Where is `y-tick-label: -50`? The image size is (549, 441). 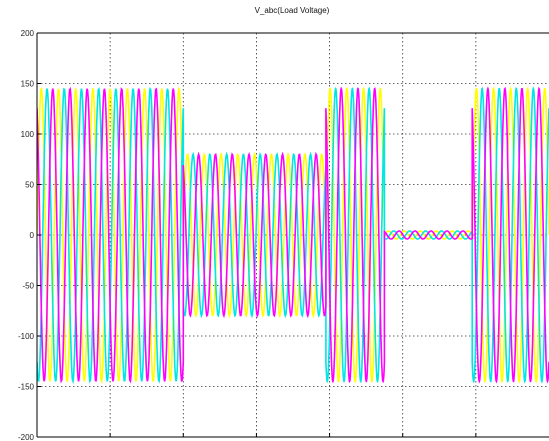
y-tick-label: -50 is located at coordinates (28, 286).